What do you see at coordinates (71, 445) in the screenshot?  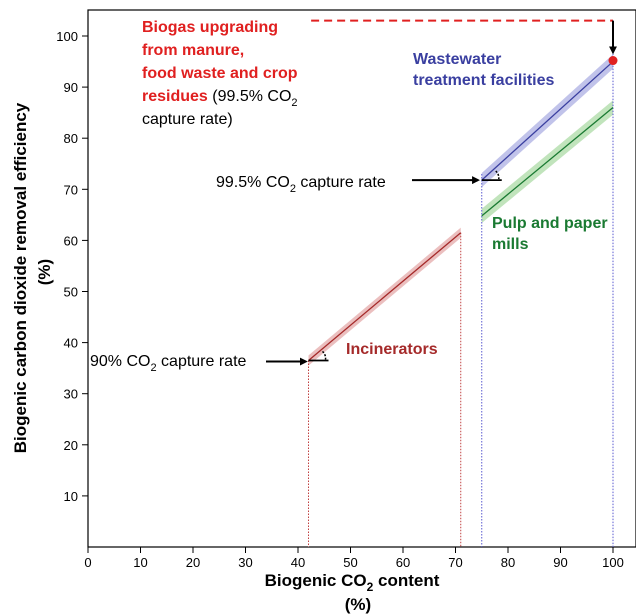 I see `y-tick-label-20: 20` at bounding box center [71, 445].